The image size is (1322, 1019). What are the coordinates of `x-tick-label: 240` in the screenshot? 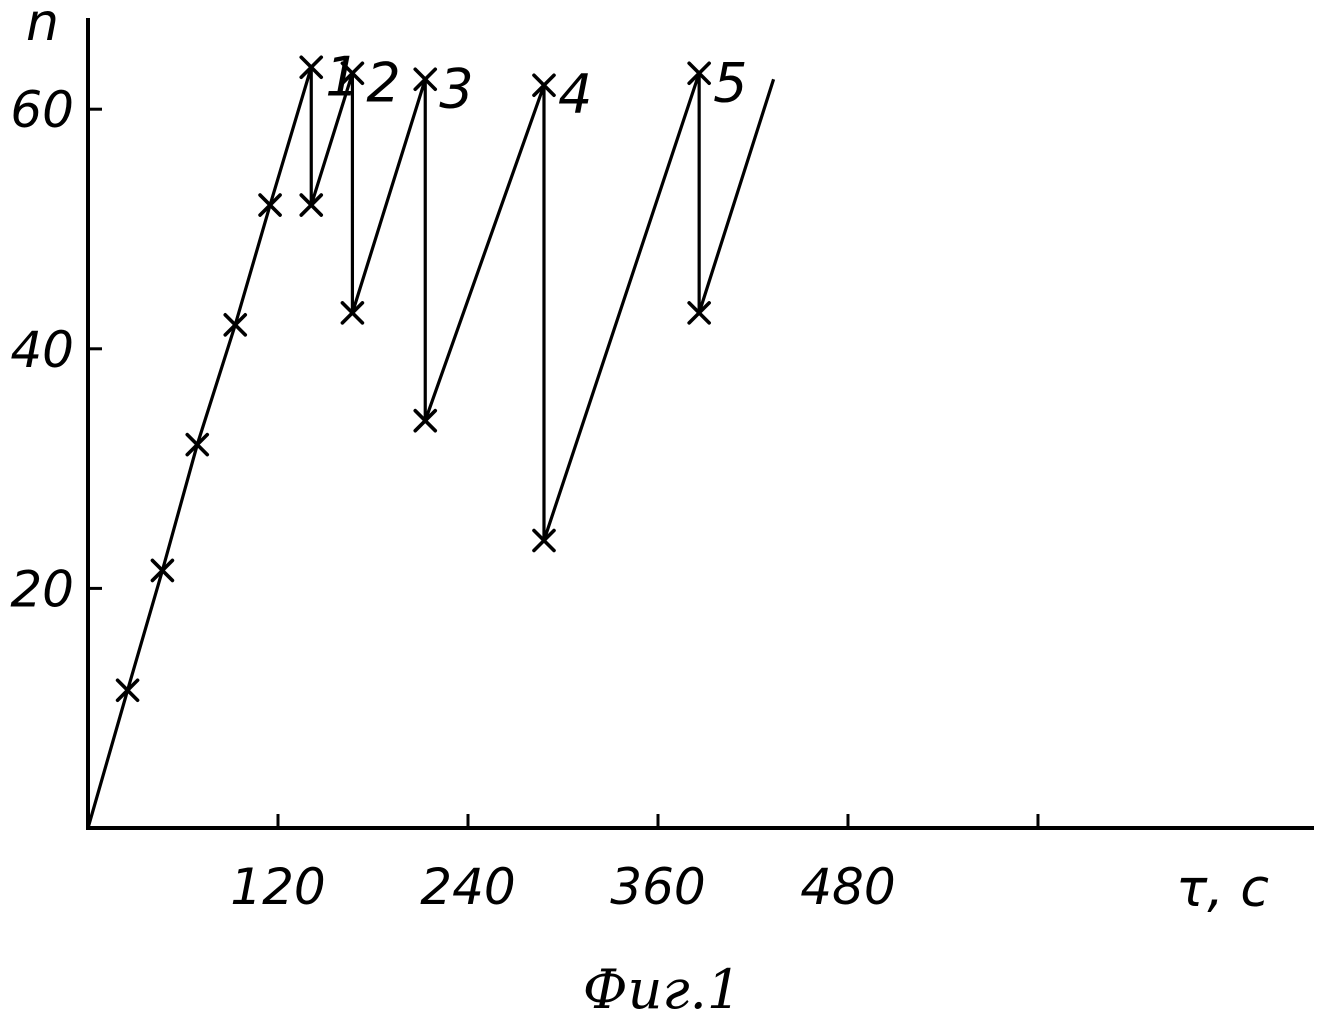 It's located at (467, 887).